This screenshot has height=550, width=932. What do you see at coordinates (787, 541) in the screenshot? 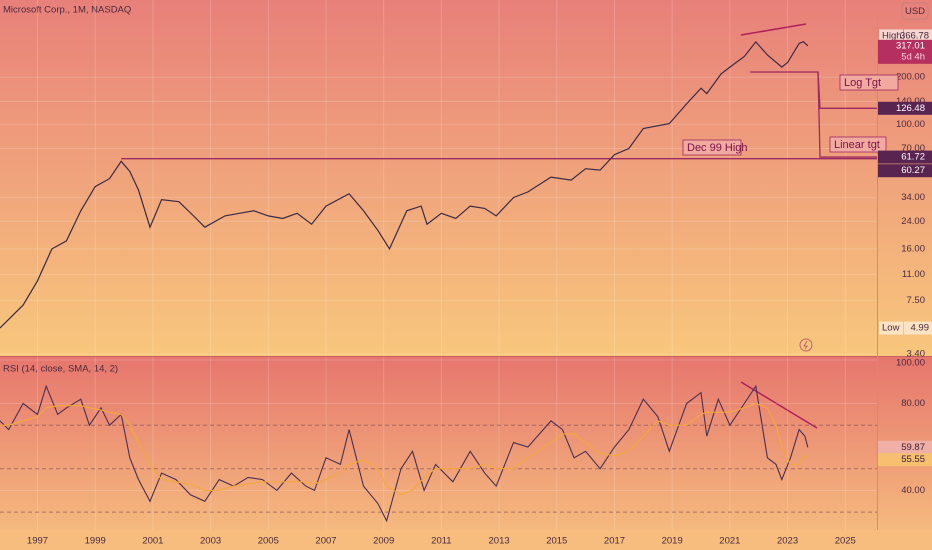
I see `x-tick-label: 2023` at bounding box center [787, 541].